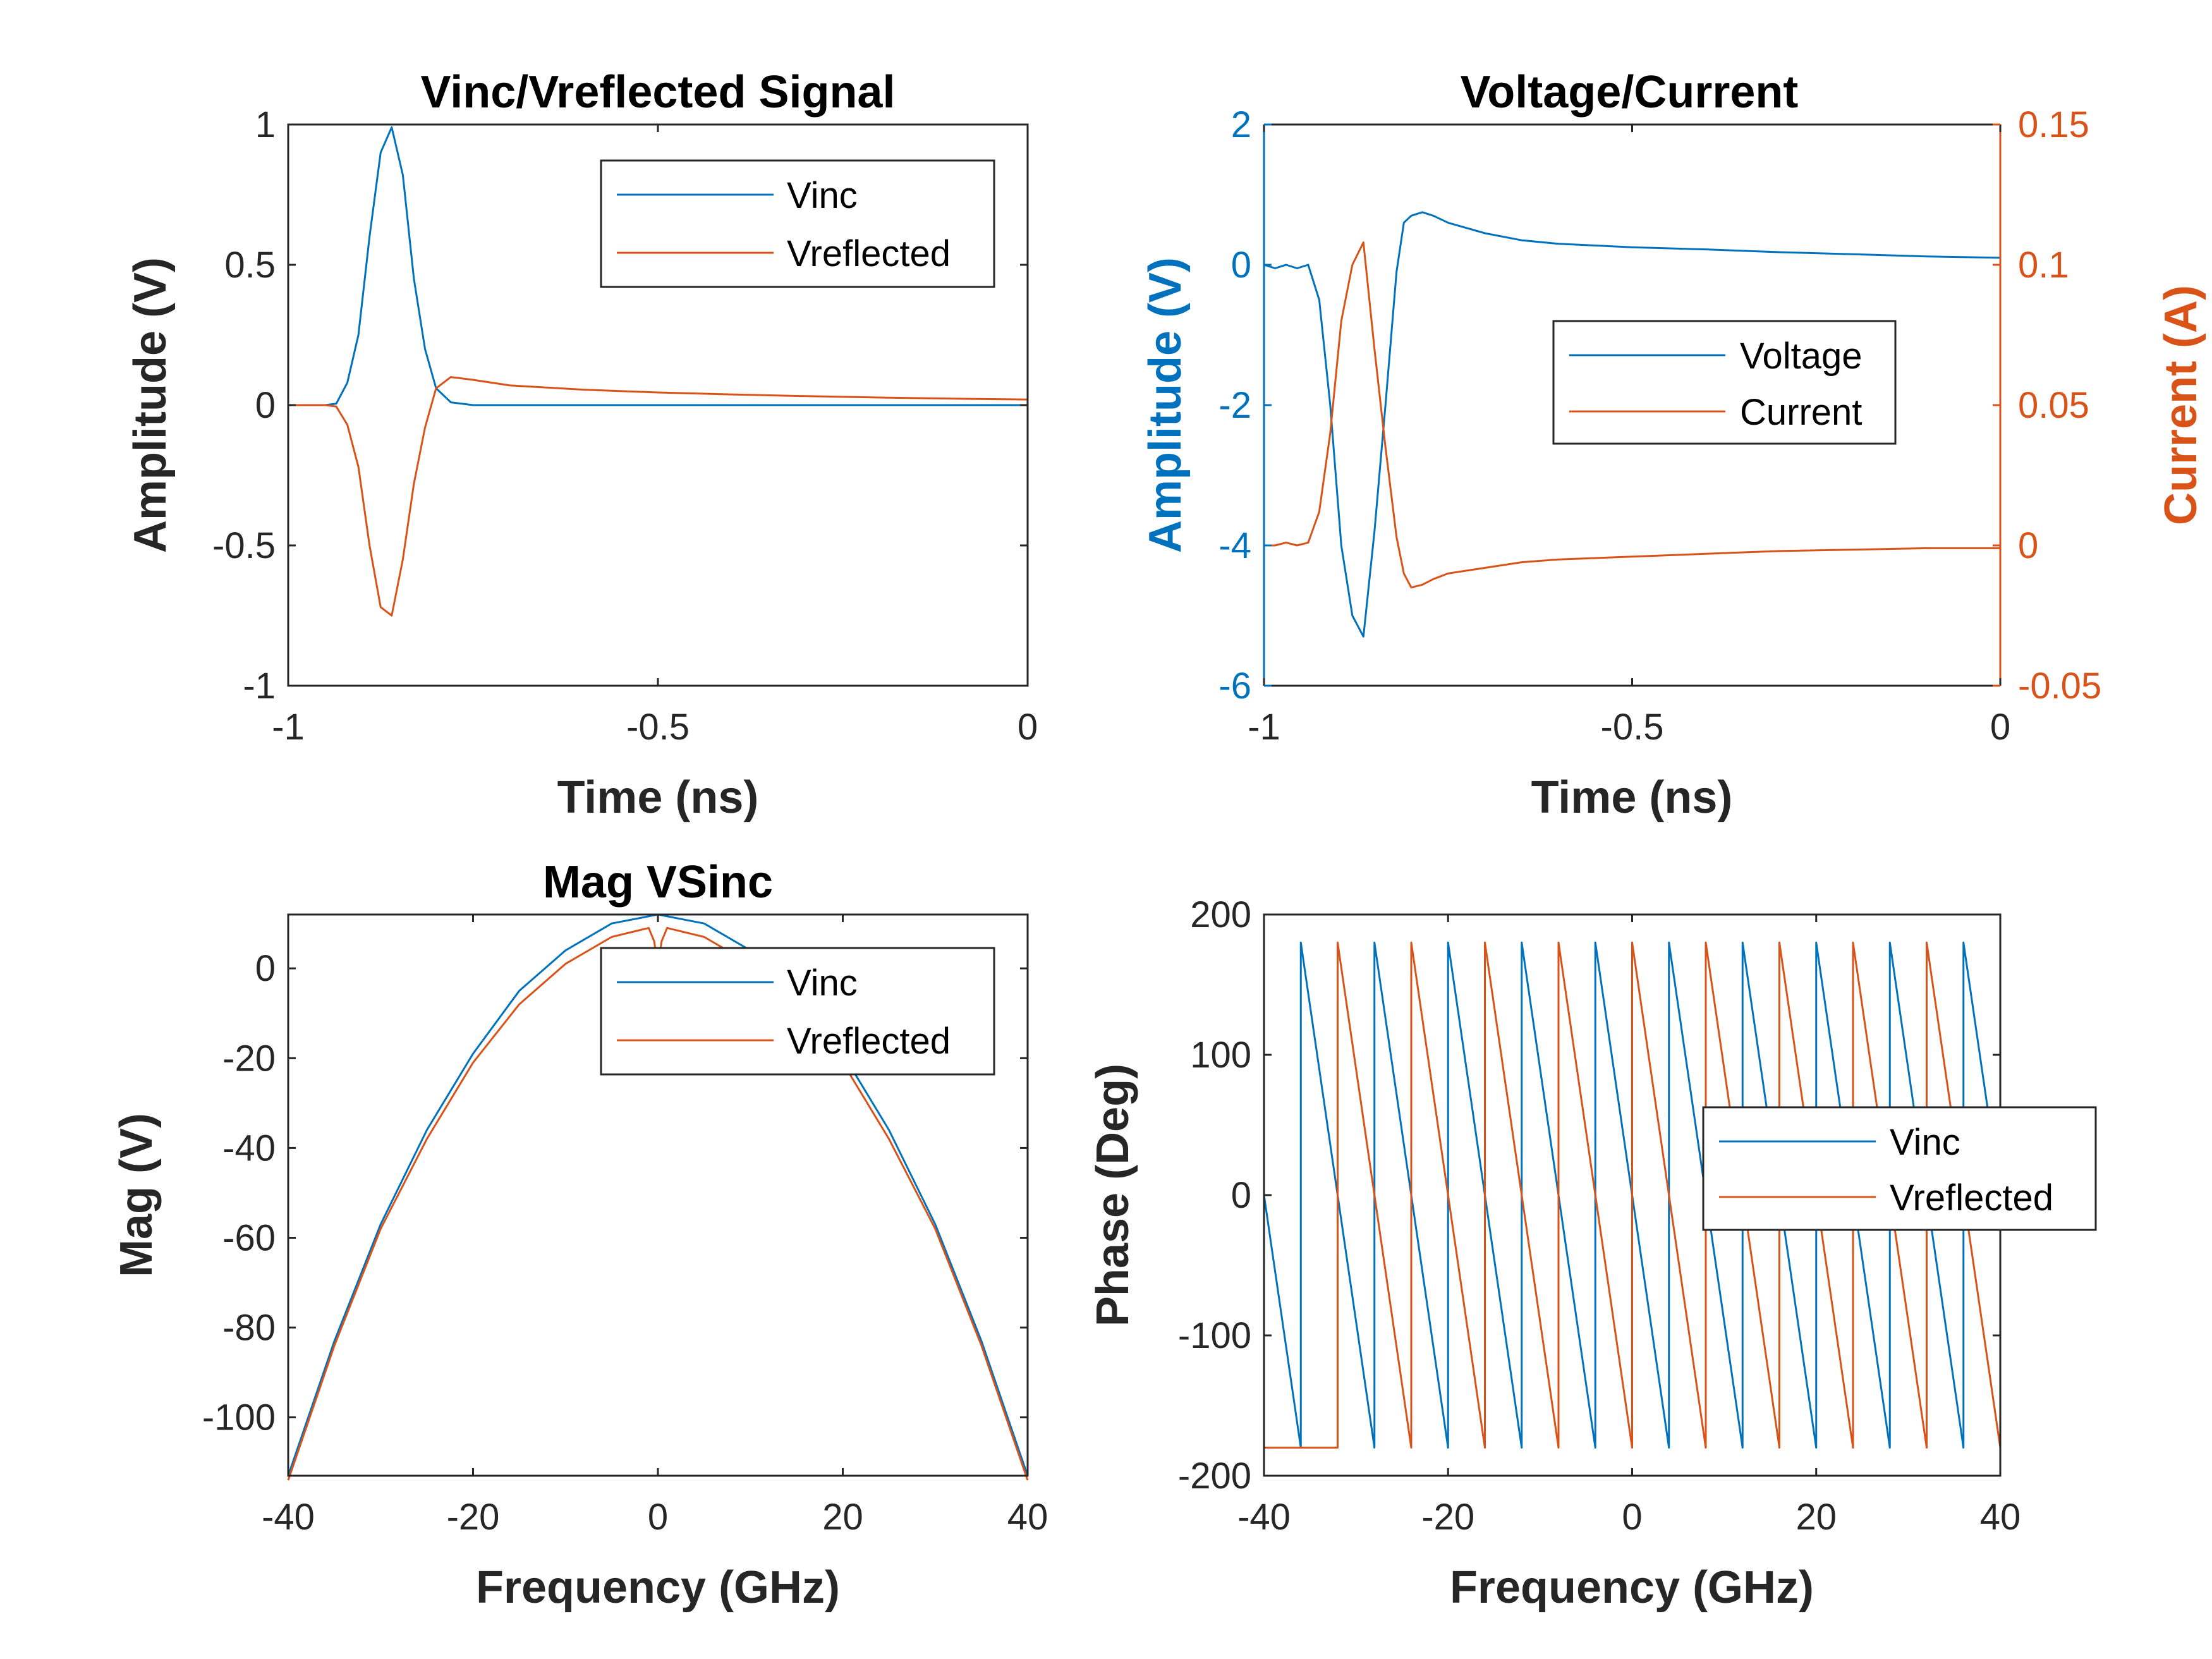  Describe the element at coordinates (1630, 92) in the screenshot. I see `panel2-title: Voltage/Current` at that location.